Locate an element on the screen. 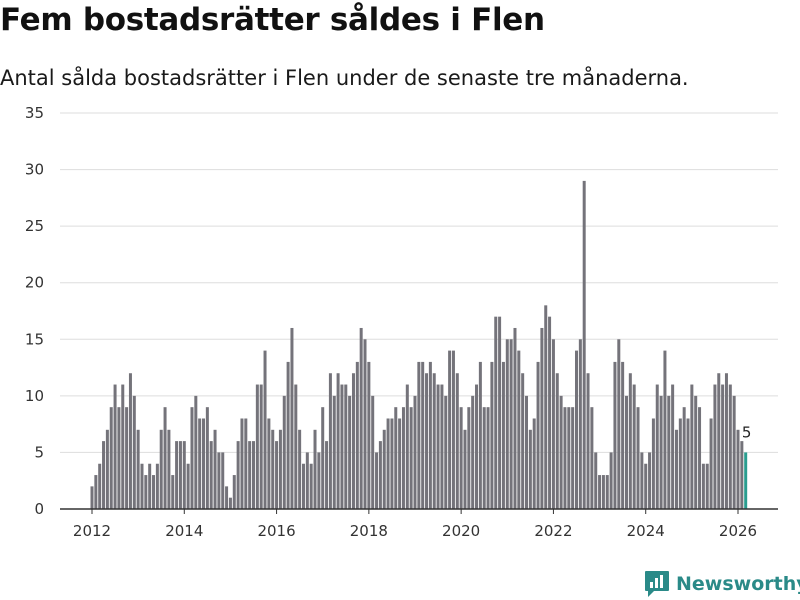  x-tick-label: 2016 is located at coordinates (276, 531).